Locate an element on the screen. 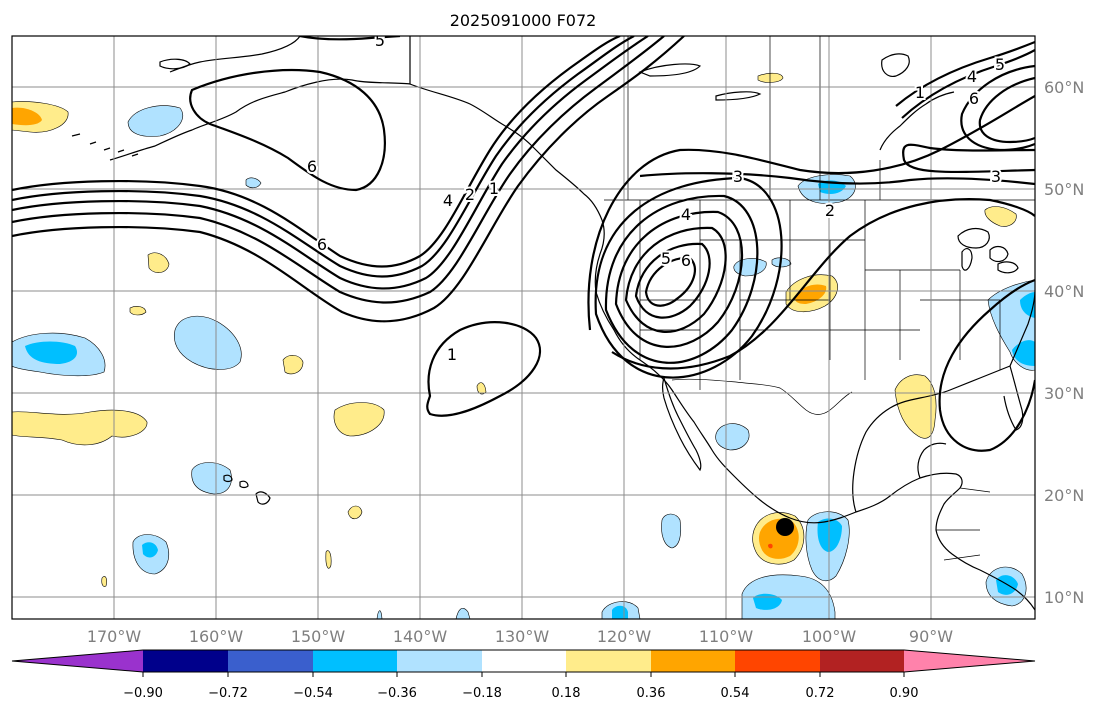 Image resolution: width=1105 pixels, height=712 pixels. gulf-of-mexico-coastline is located at coordinates (931, 439).